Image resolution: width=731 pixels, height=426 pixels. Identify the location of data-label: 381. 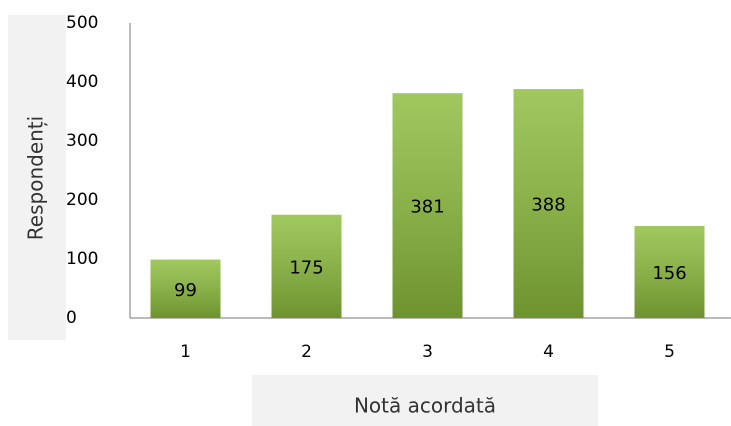
(427, 207).